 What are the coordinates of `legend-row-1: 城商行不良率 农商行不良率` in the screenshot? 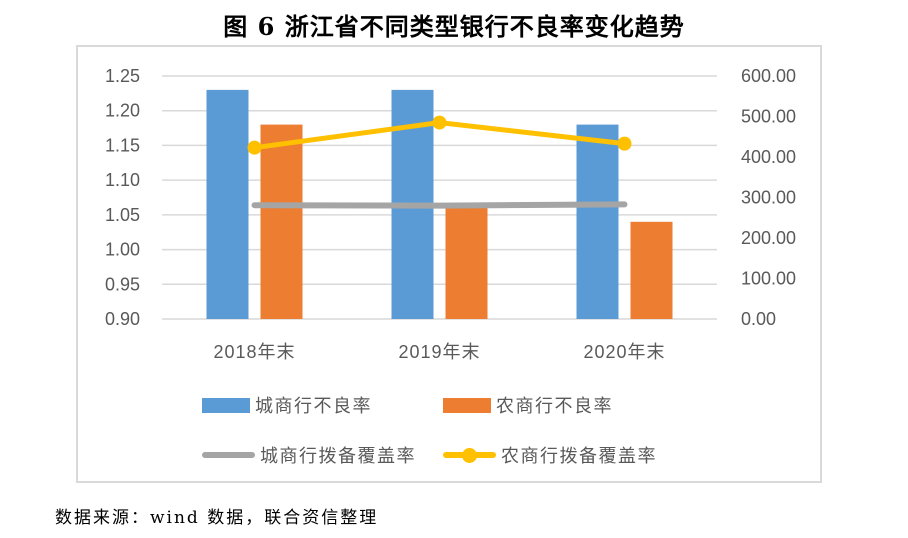 It's located at (511, 405).